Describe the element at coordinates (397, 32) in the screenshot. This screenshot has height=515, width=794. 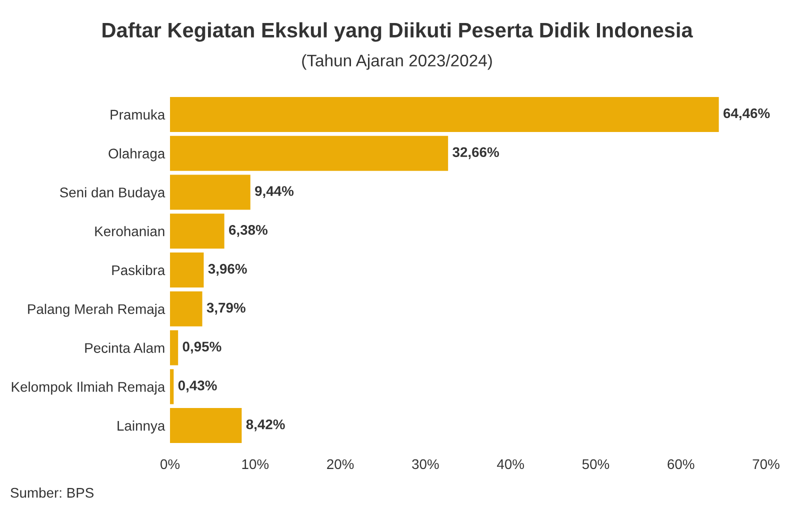
I see `chart-title: Daftar Kegiatan Ekskul yang Diikuti Peserta Didik Indonesia` at that location.